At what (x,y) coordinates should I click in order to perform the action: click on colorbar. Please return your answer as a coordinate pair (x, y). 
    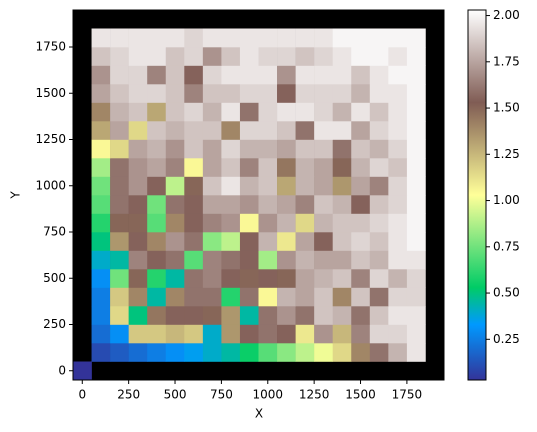
    Looking at the image, I should click on (477, 195).